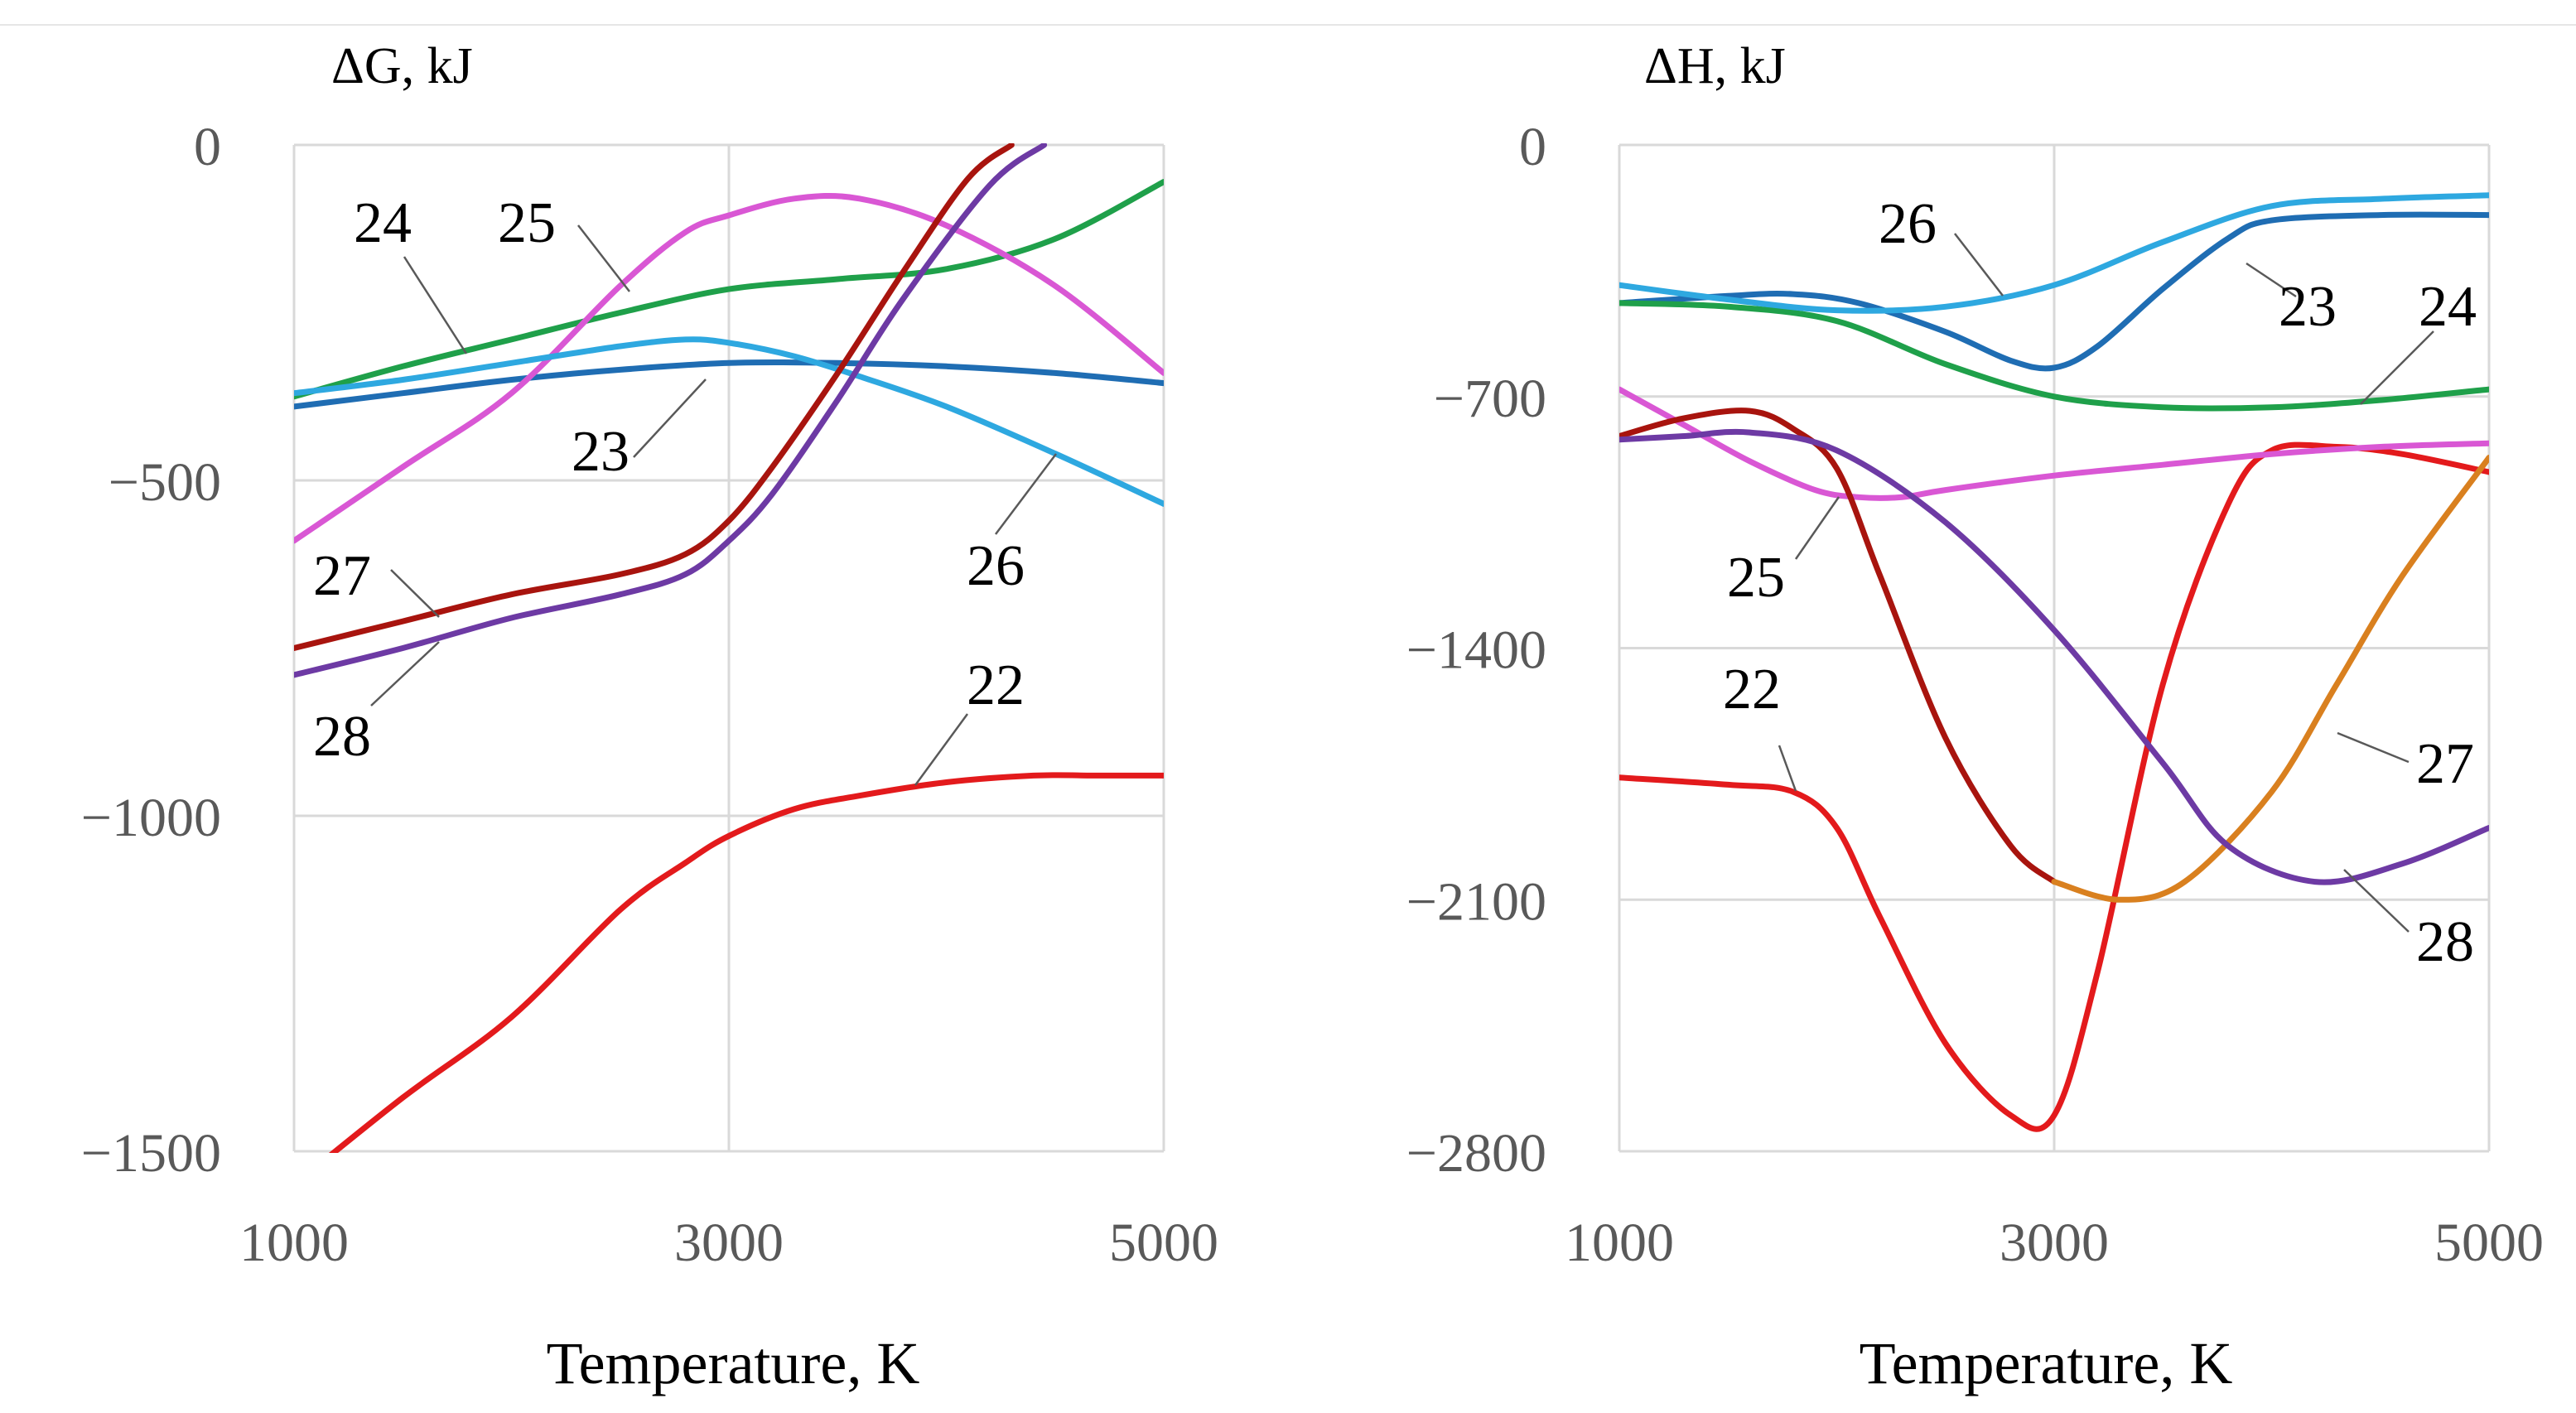 This screenshot has width=2576, height=1413. I want to click on label-leaders-delta-h, so click(2106, 583).